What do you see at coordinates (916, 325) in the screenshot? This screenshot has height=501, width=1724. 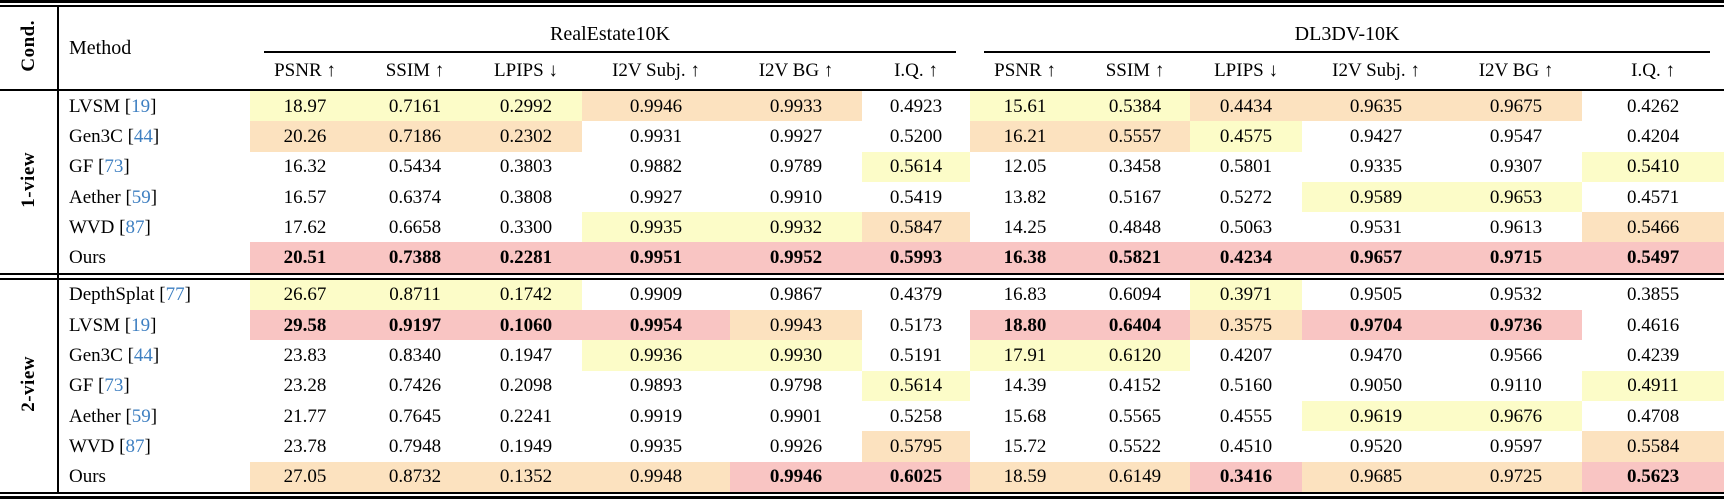 I see `metric-value: 0.5173` at bounding box center [916, 325].